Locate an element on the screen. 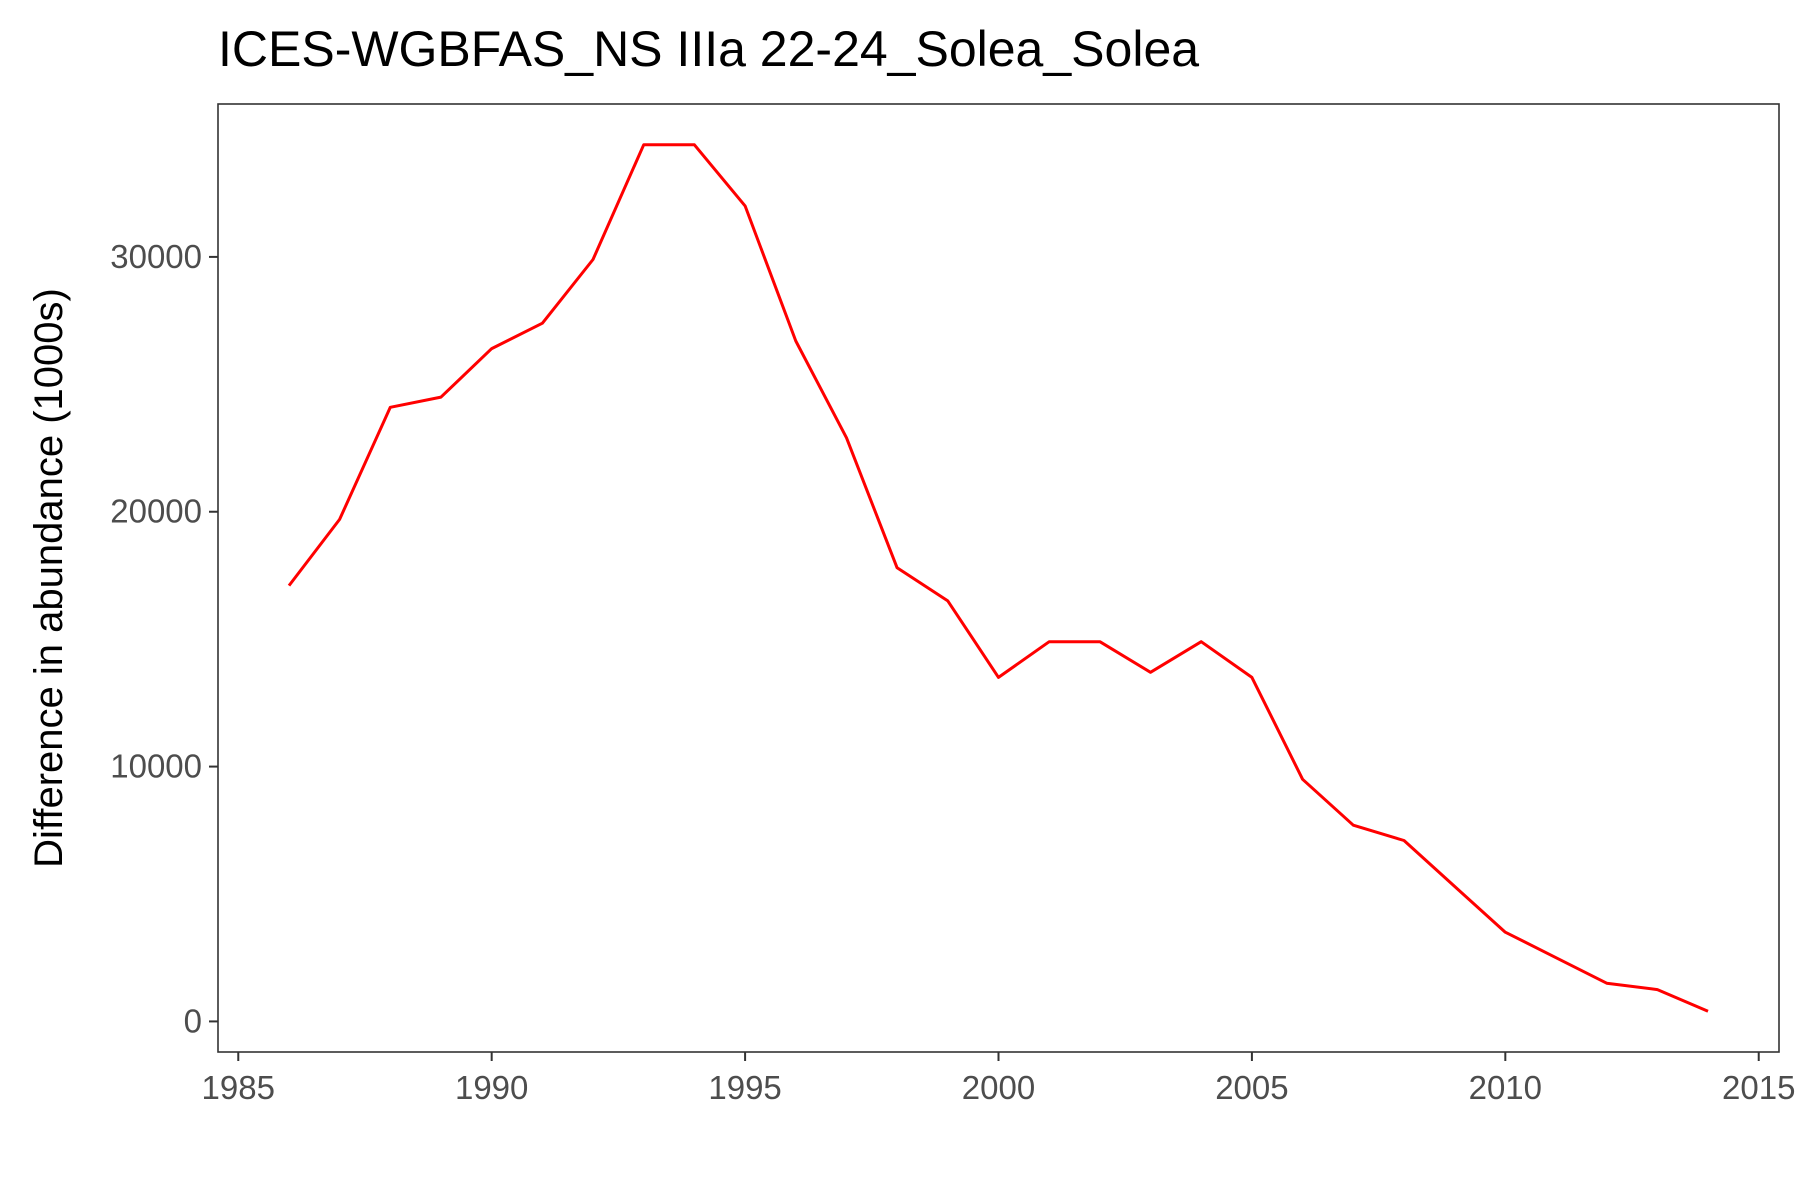 Image resolution: width=1800 pixels, height=1200 pixels. x-axis: 1985 1990 1995 2000 2005 2010 2015 is located at coordinates (998, 1079).